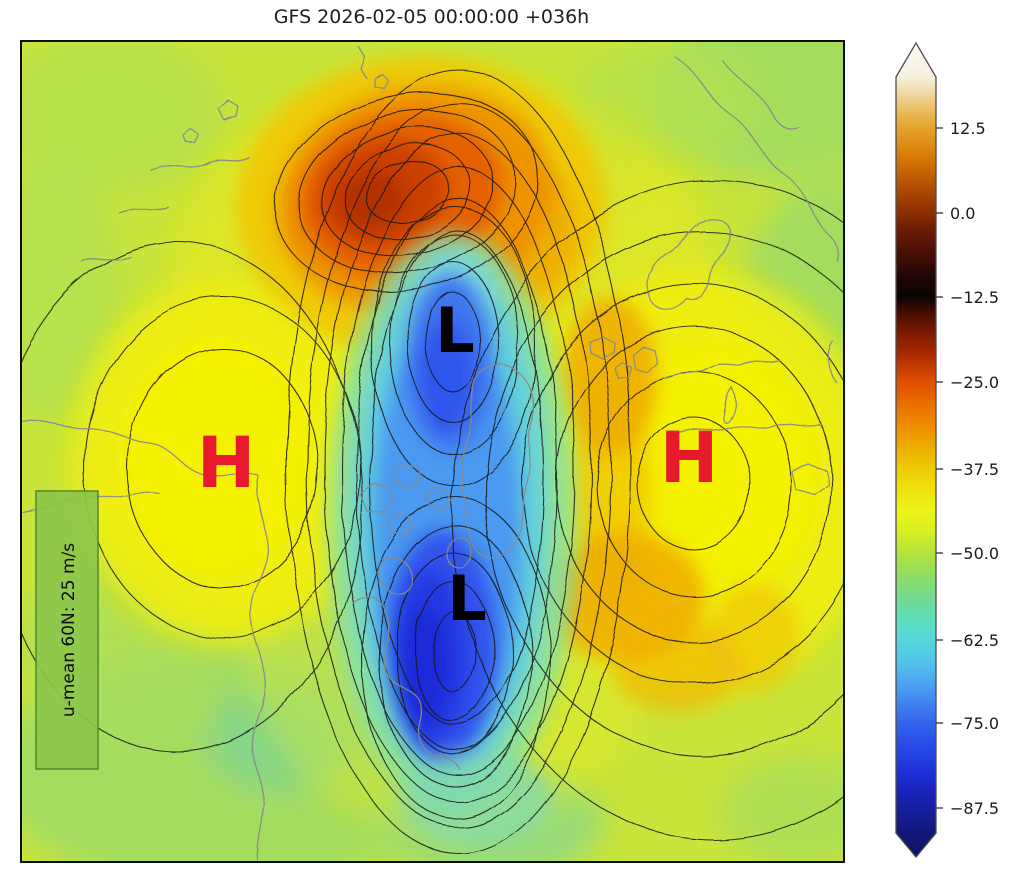 The width and height of the screenshot is (1024, 869). Describe the element at coordinates (455, 330) in the screenshot. I see `low-marker-upper: L` at that location.